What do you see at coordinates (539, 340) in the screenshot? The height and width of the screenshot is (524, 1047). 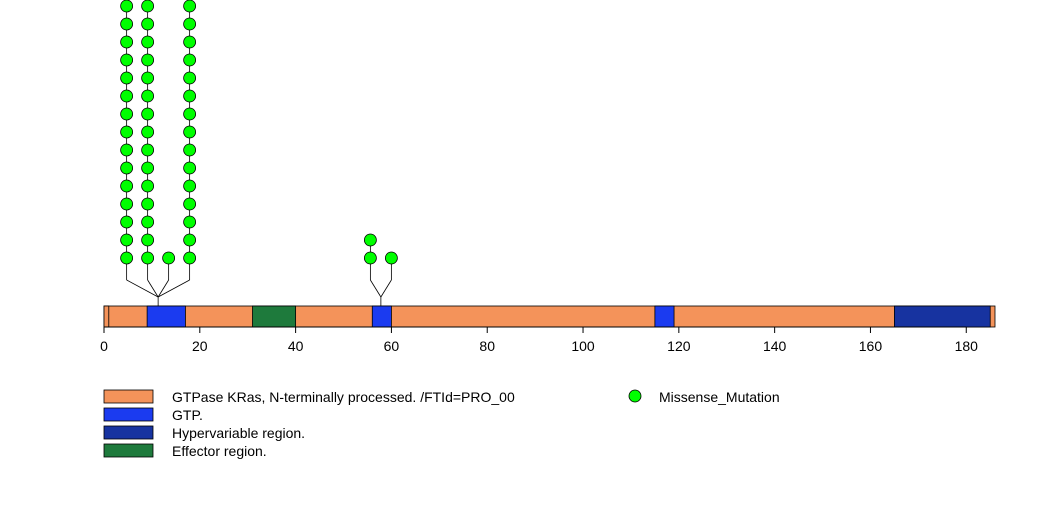 I see `x-axis: 0 20 40 60 80 100 120 140 160 180` at bounding box center [539, 340].